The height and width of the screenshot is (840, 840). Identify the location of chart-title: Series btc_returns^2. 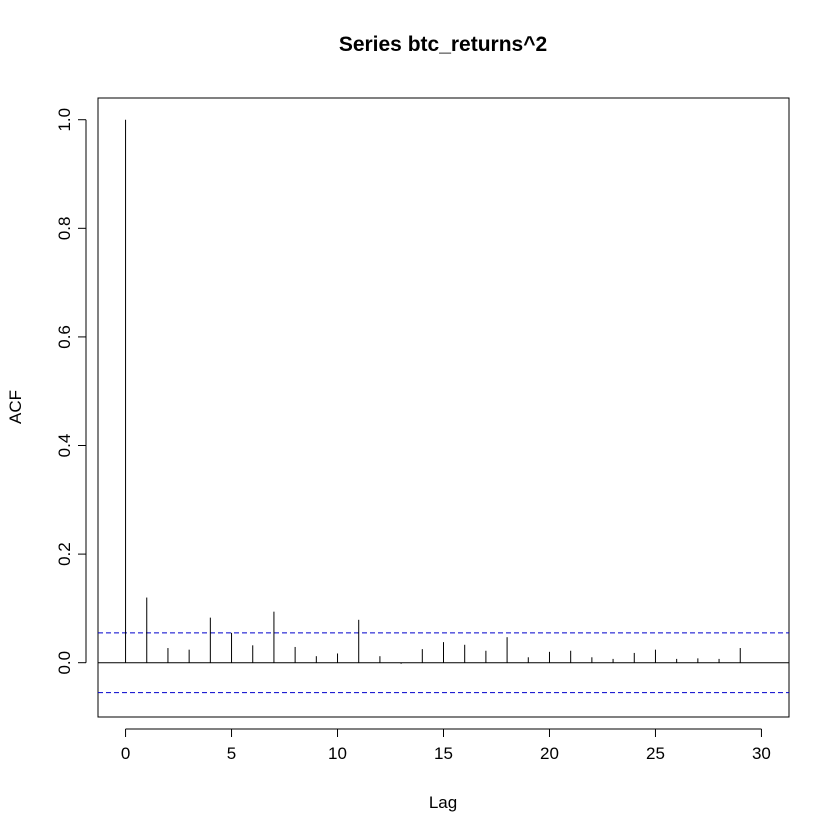
(443, 44).